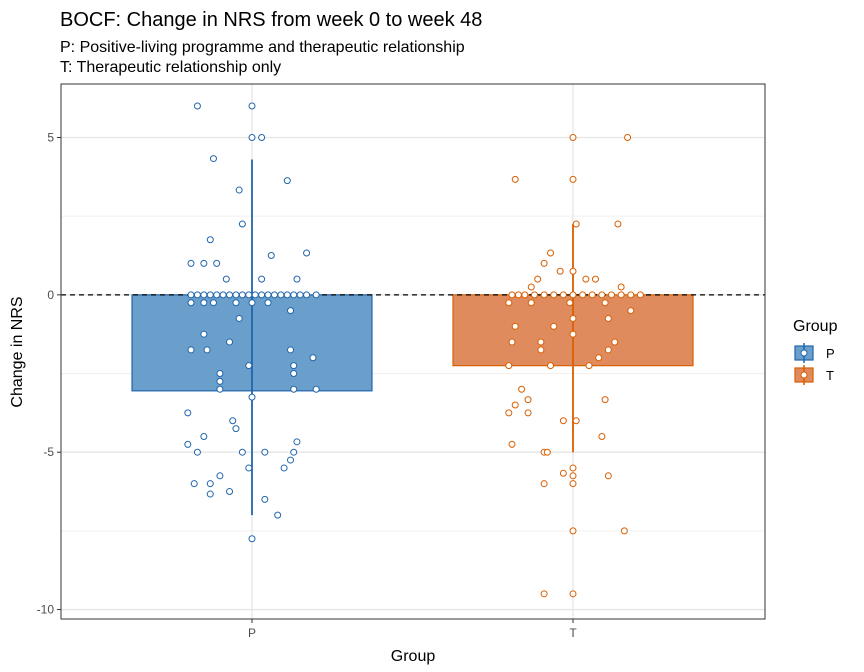 This screenshot has height=672, width=864. I want to click on legend-entry-P: P, so click(814, 353).